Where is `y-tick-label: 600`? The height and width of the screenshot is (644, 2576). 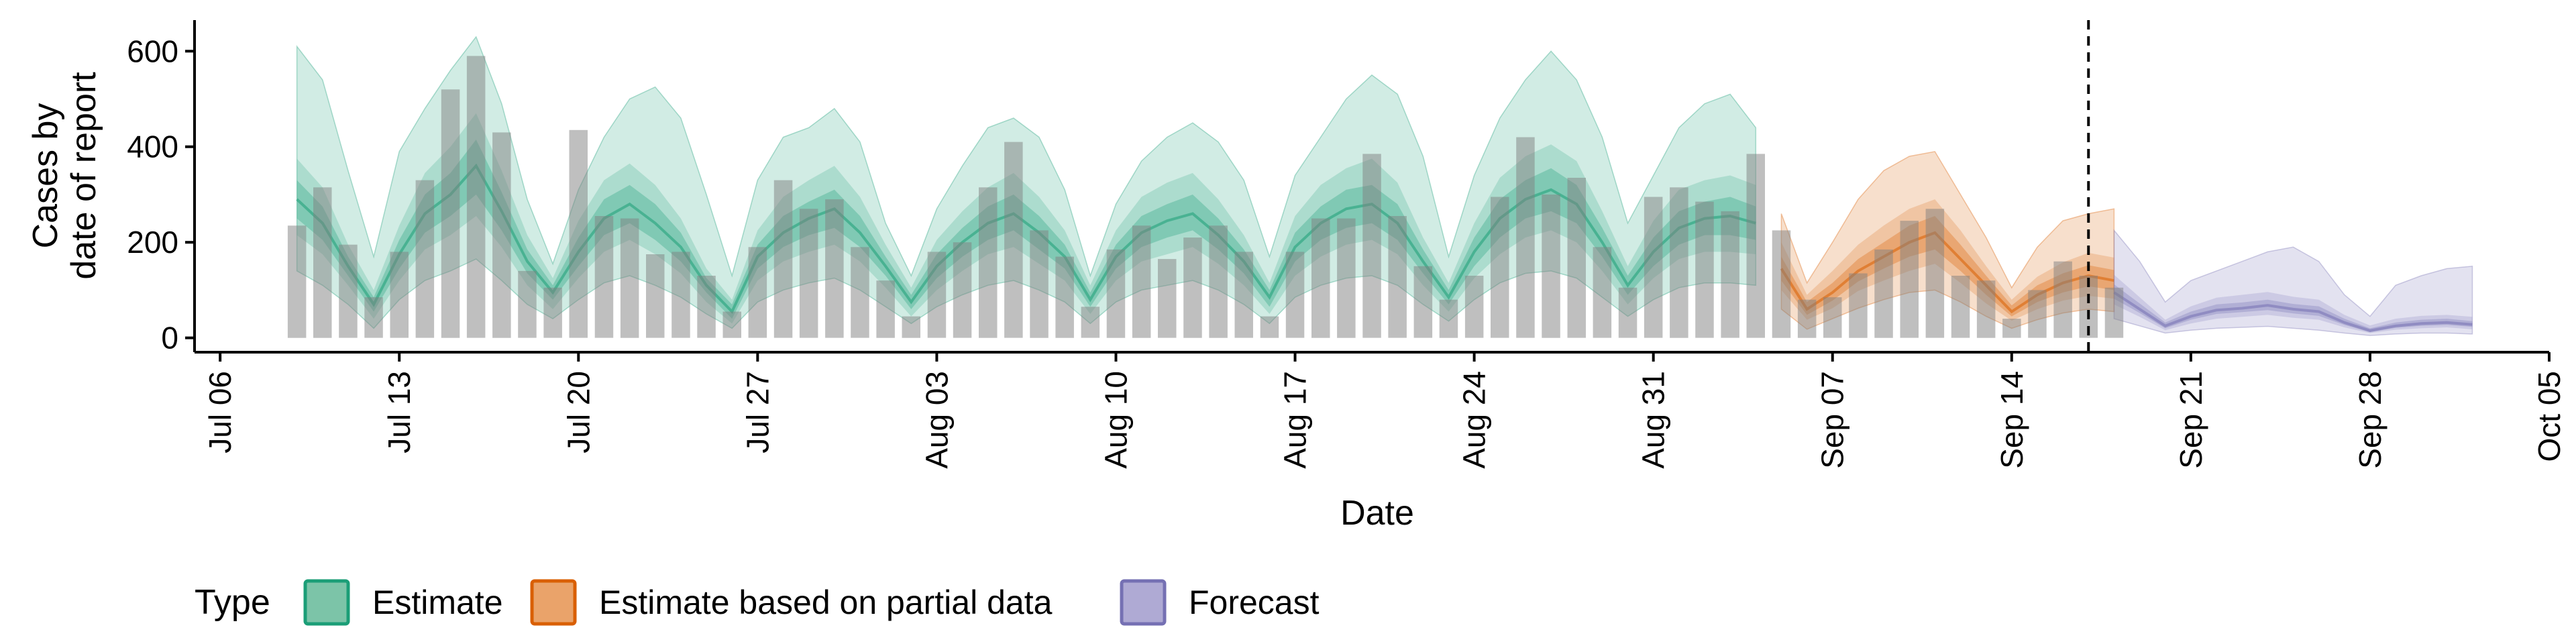 y-tick-label: 600 is located at coordinates (152, 51).